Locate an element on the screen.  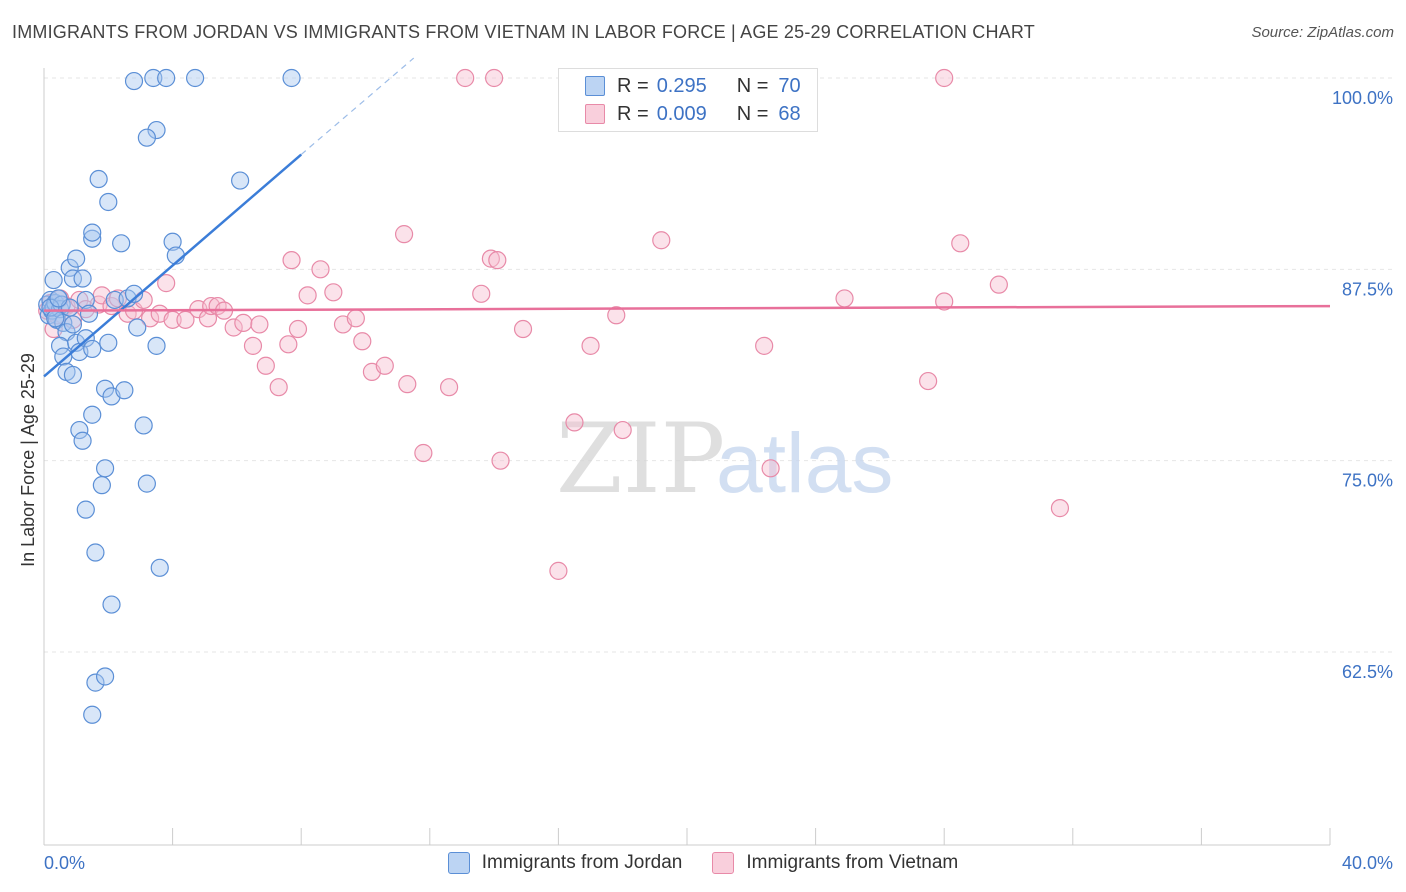
jordan-points is located at coordinates (169, 396).